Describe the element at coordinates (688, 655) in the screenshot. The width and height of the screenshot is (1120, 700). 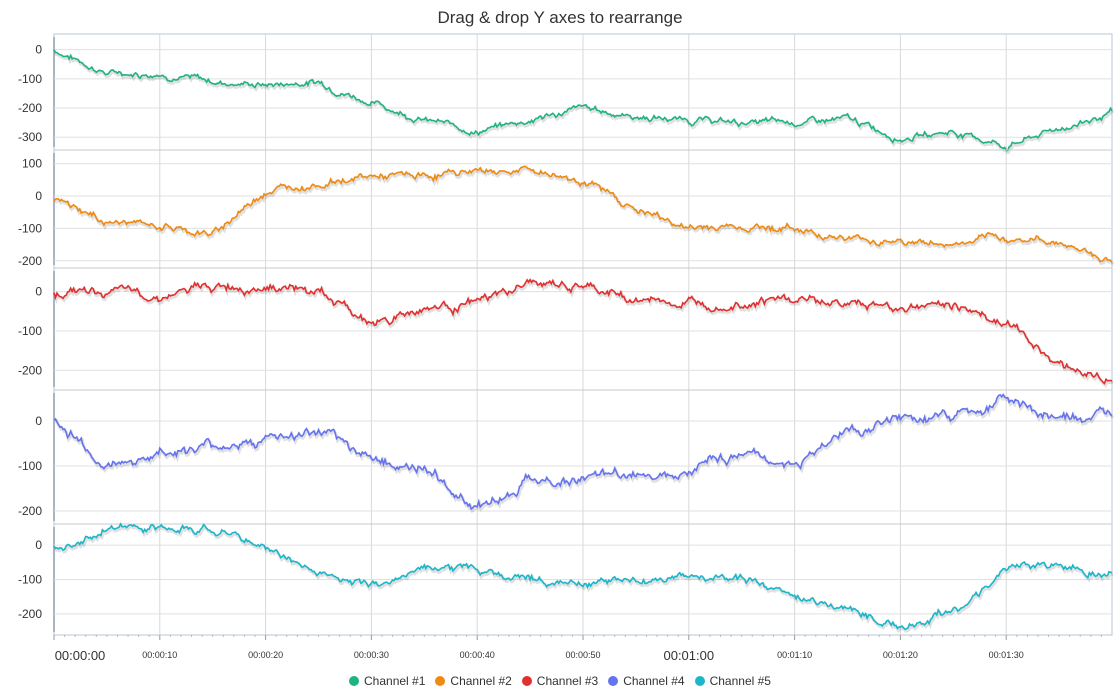
I see `x-tick-label: 00:01:00` at that location.